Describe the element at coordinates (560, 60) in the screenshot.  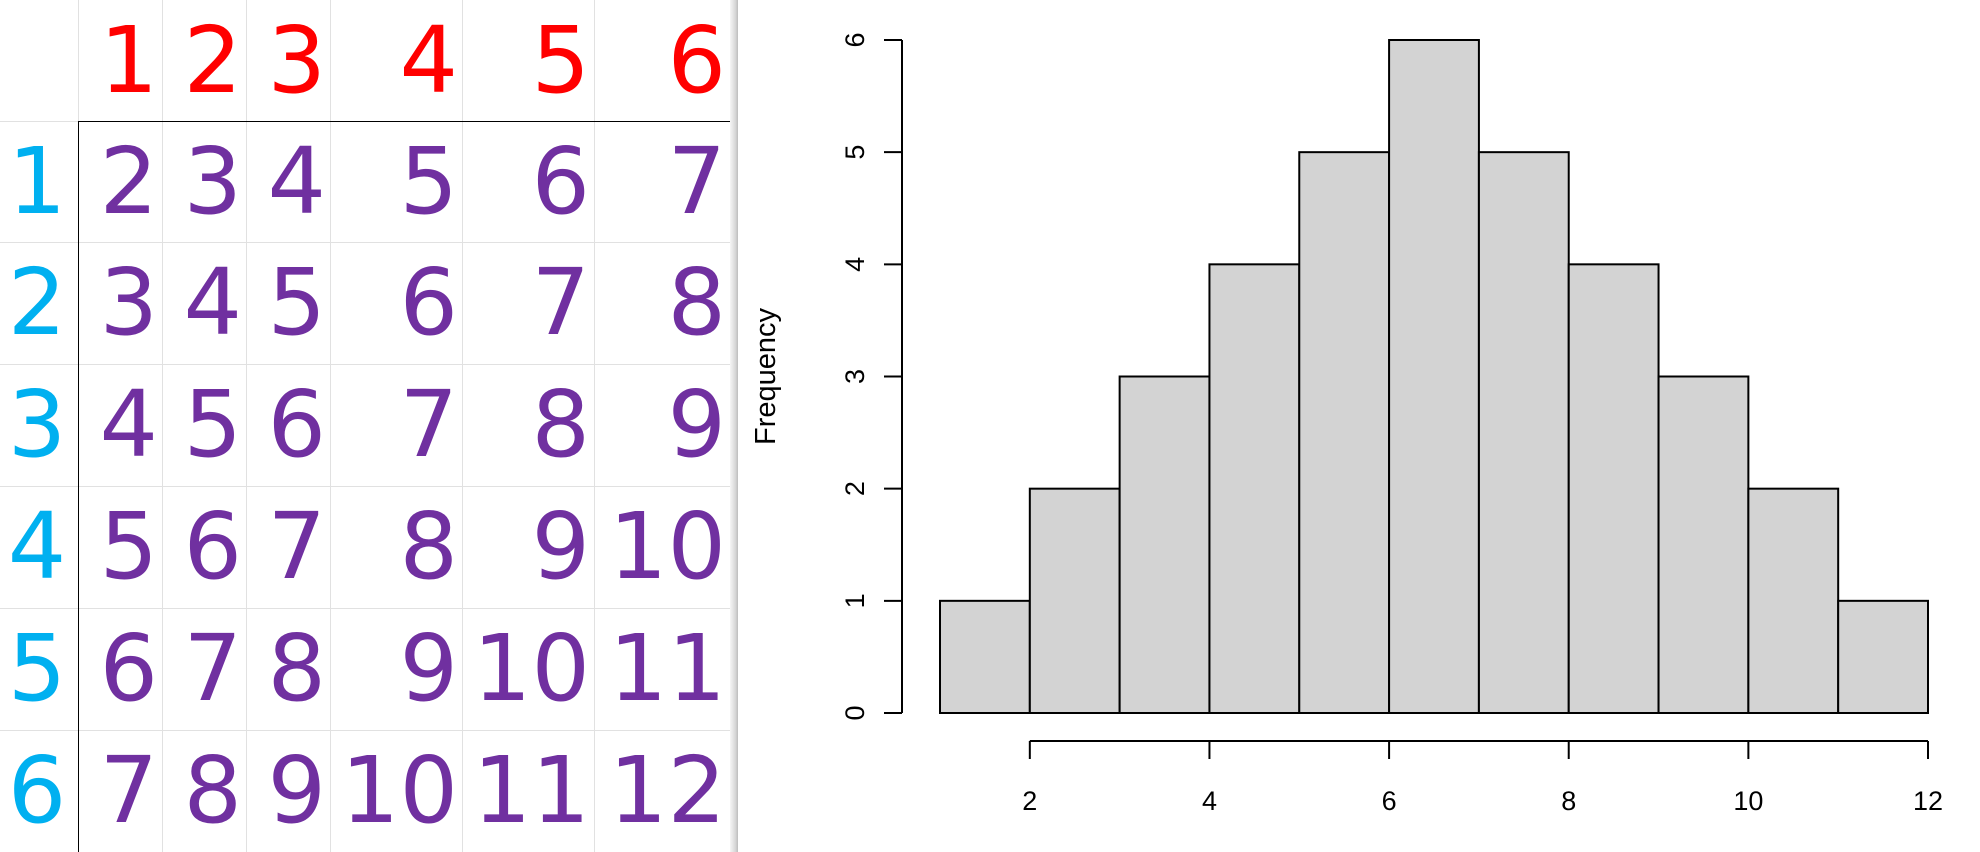
I see `column-header: 5` at that location.